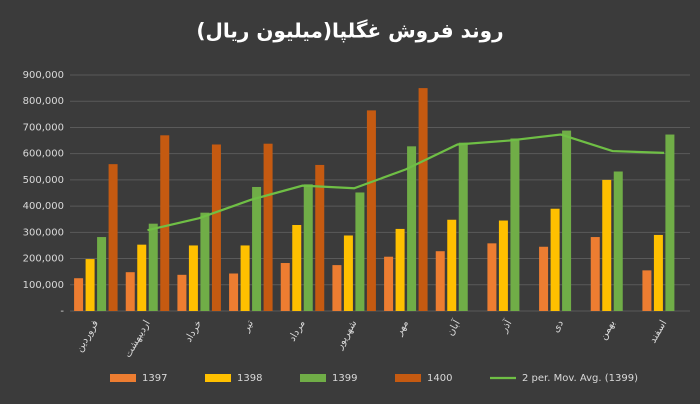 This screenshot has width=700, height=404. I want to click on y-tick-label: 900,000, so click(43, 75).